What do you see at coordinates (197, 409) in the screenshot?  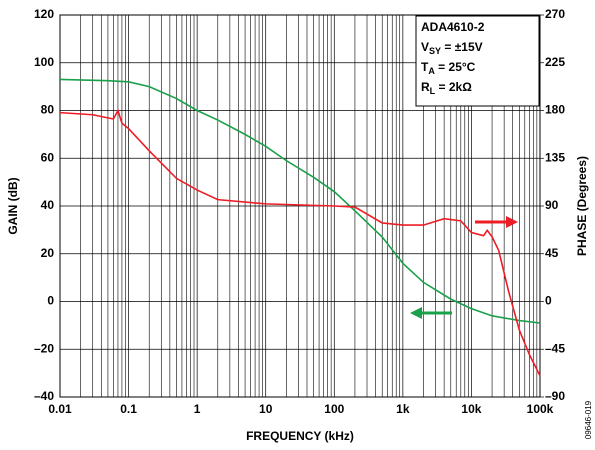 I see `x-tick-label: 1` at bounding box center [197, 409].